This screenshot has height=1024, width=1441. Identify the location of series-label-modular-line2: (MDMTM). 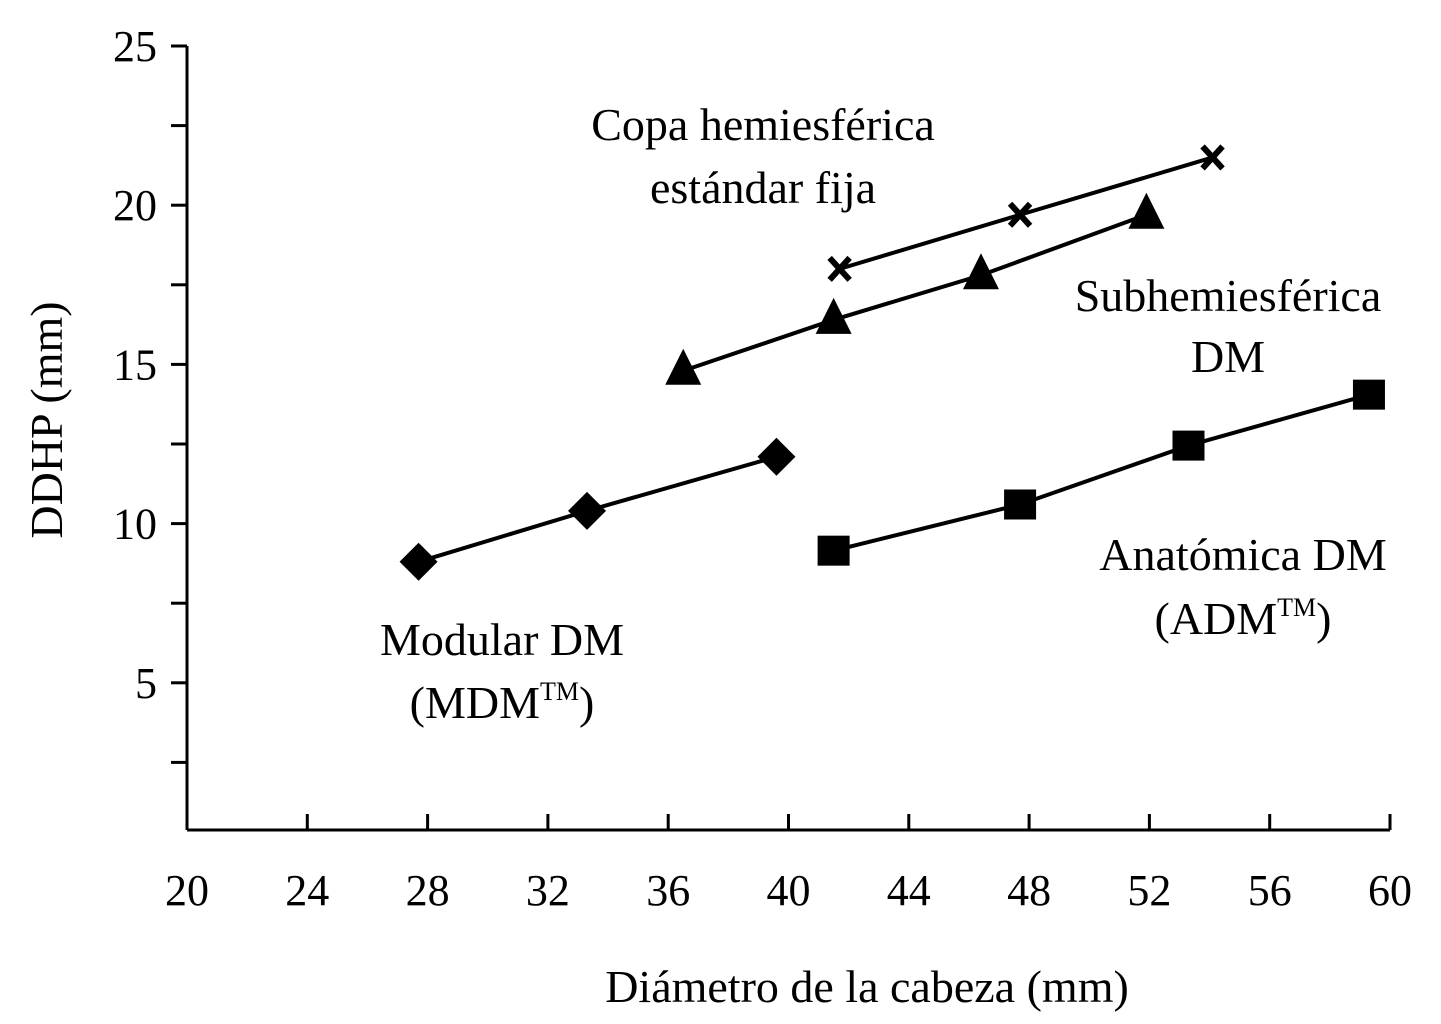
(502, 702).